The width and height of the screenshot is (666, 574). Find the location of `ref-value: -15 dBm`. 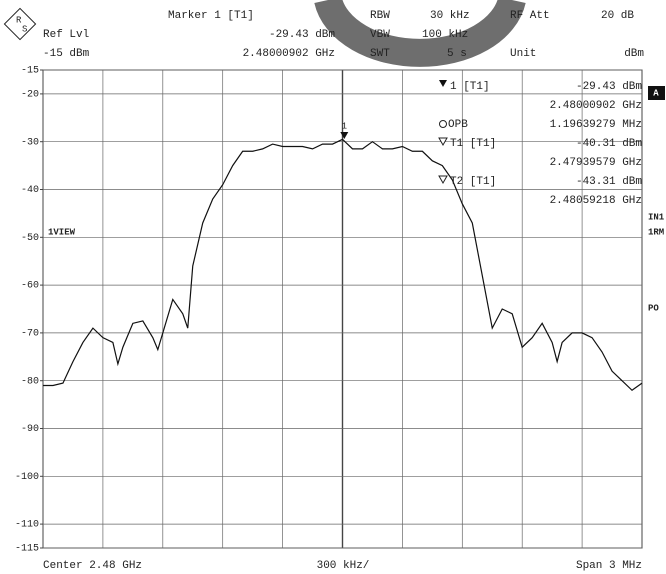

ref-value: -15 dBm is located at coordinates (66, 54).